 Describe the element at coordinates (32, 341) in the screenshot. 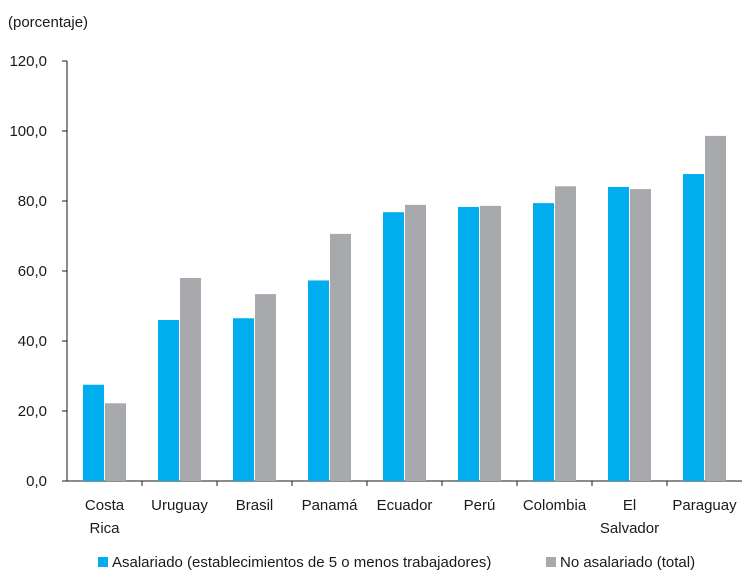

I see `y-tick-label: 40,0` at that location.